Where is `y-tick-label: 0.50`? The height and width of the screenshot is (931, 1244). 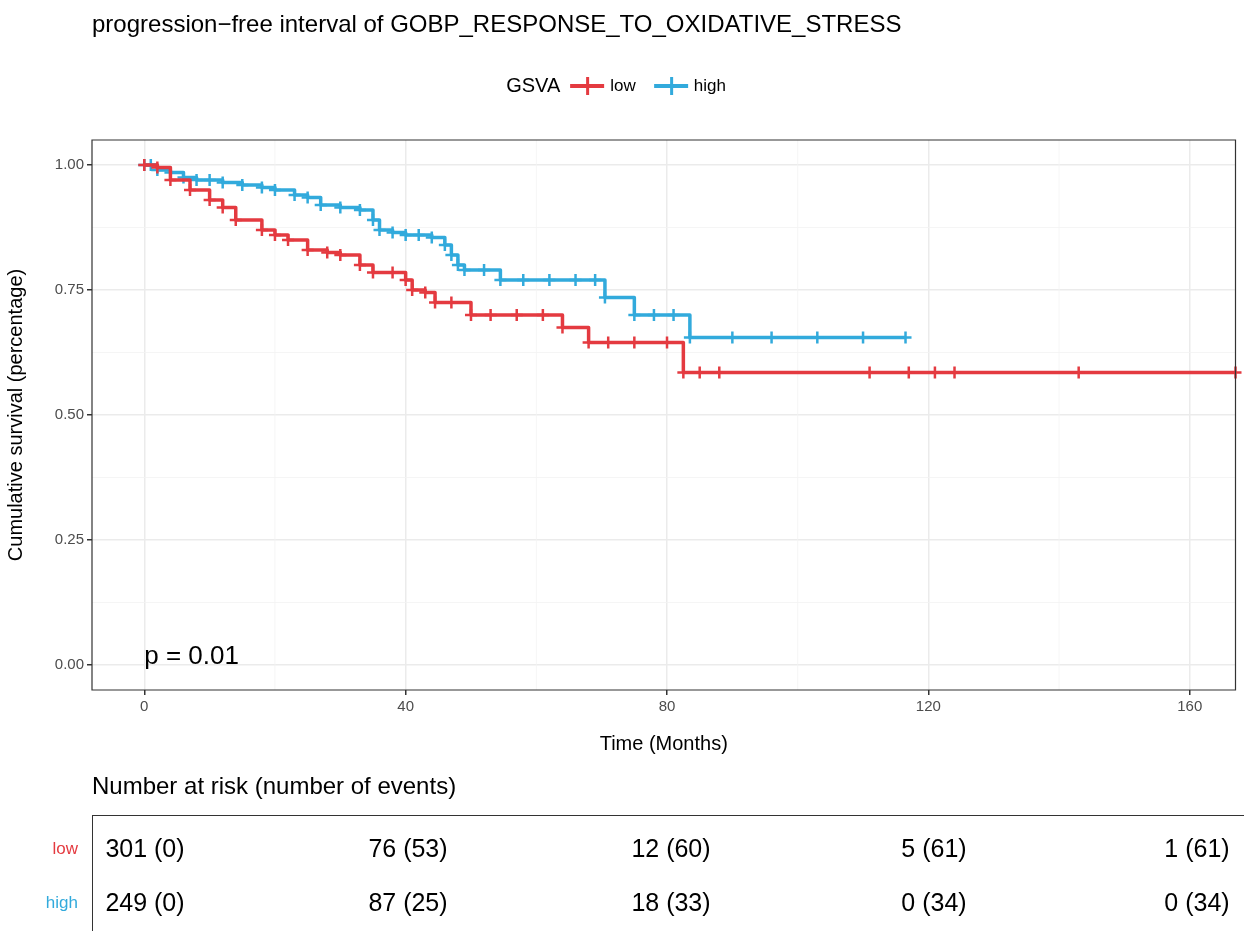 y-tick-label: 0.50 is located at coordinates (69, 414).